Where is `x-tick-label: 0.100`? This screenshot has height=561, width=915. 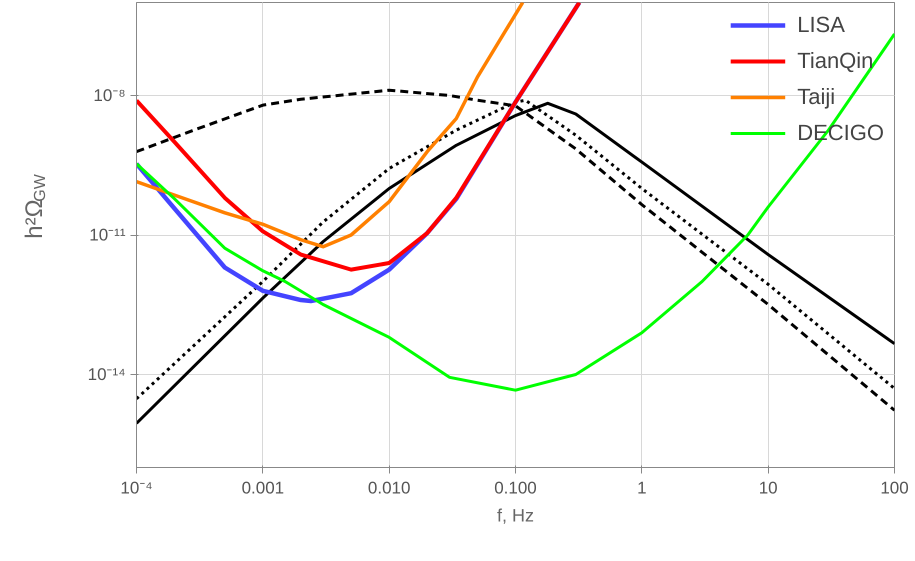 x-tick-label: 0.100 is located at coordinates (515, 488).